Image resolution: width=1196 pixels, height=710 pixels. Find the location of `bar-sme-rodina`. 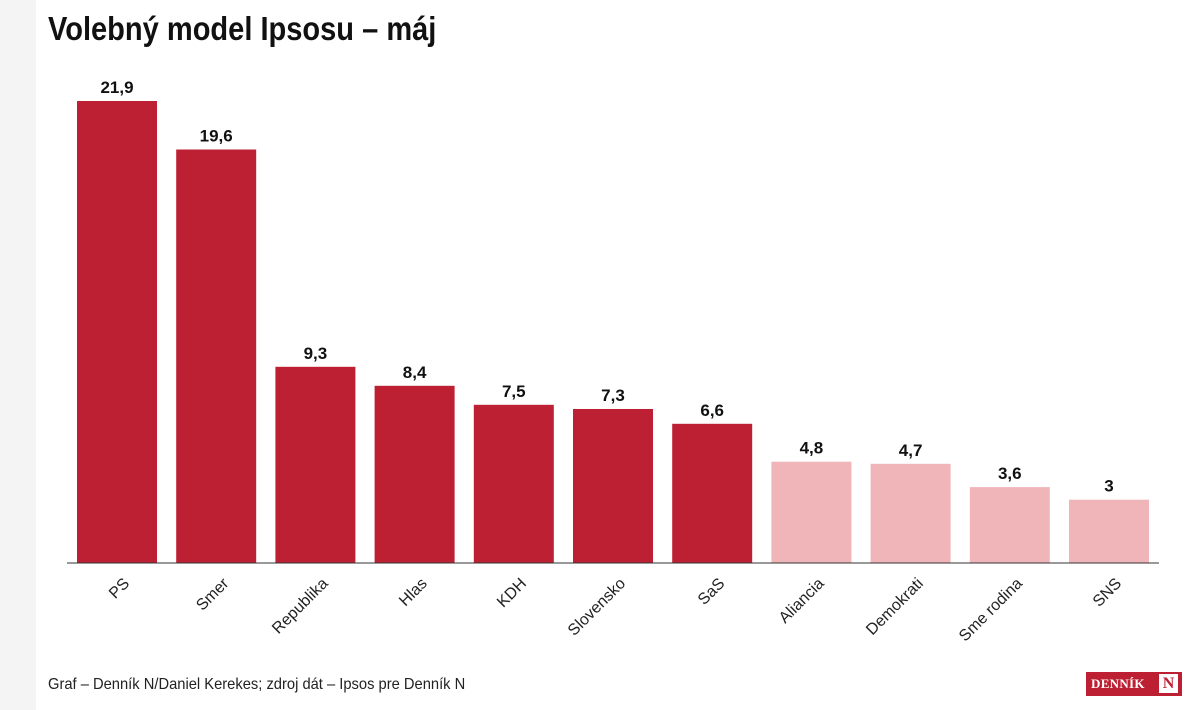

bar-sme-rodina is located at coordinates (1009, 525).